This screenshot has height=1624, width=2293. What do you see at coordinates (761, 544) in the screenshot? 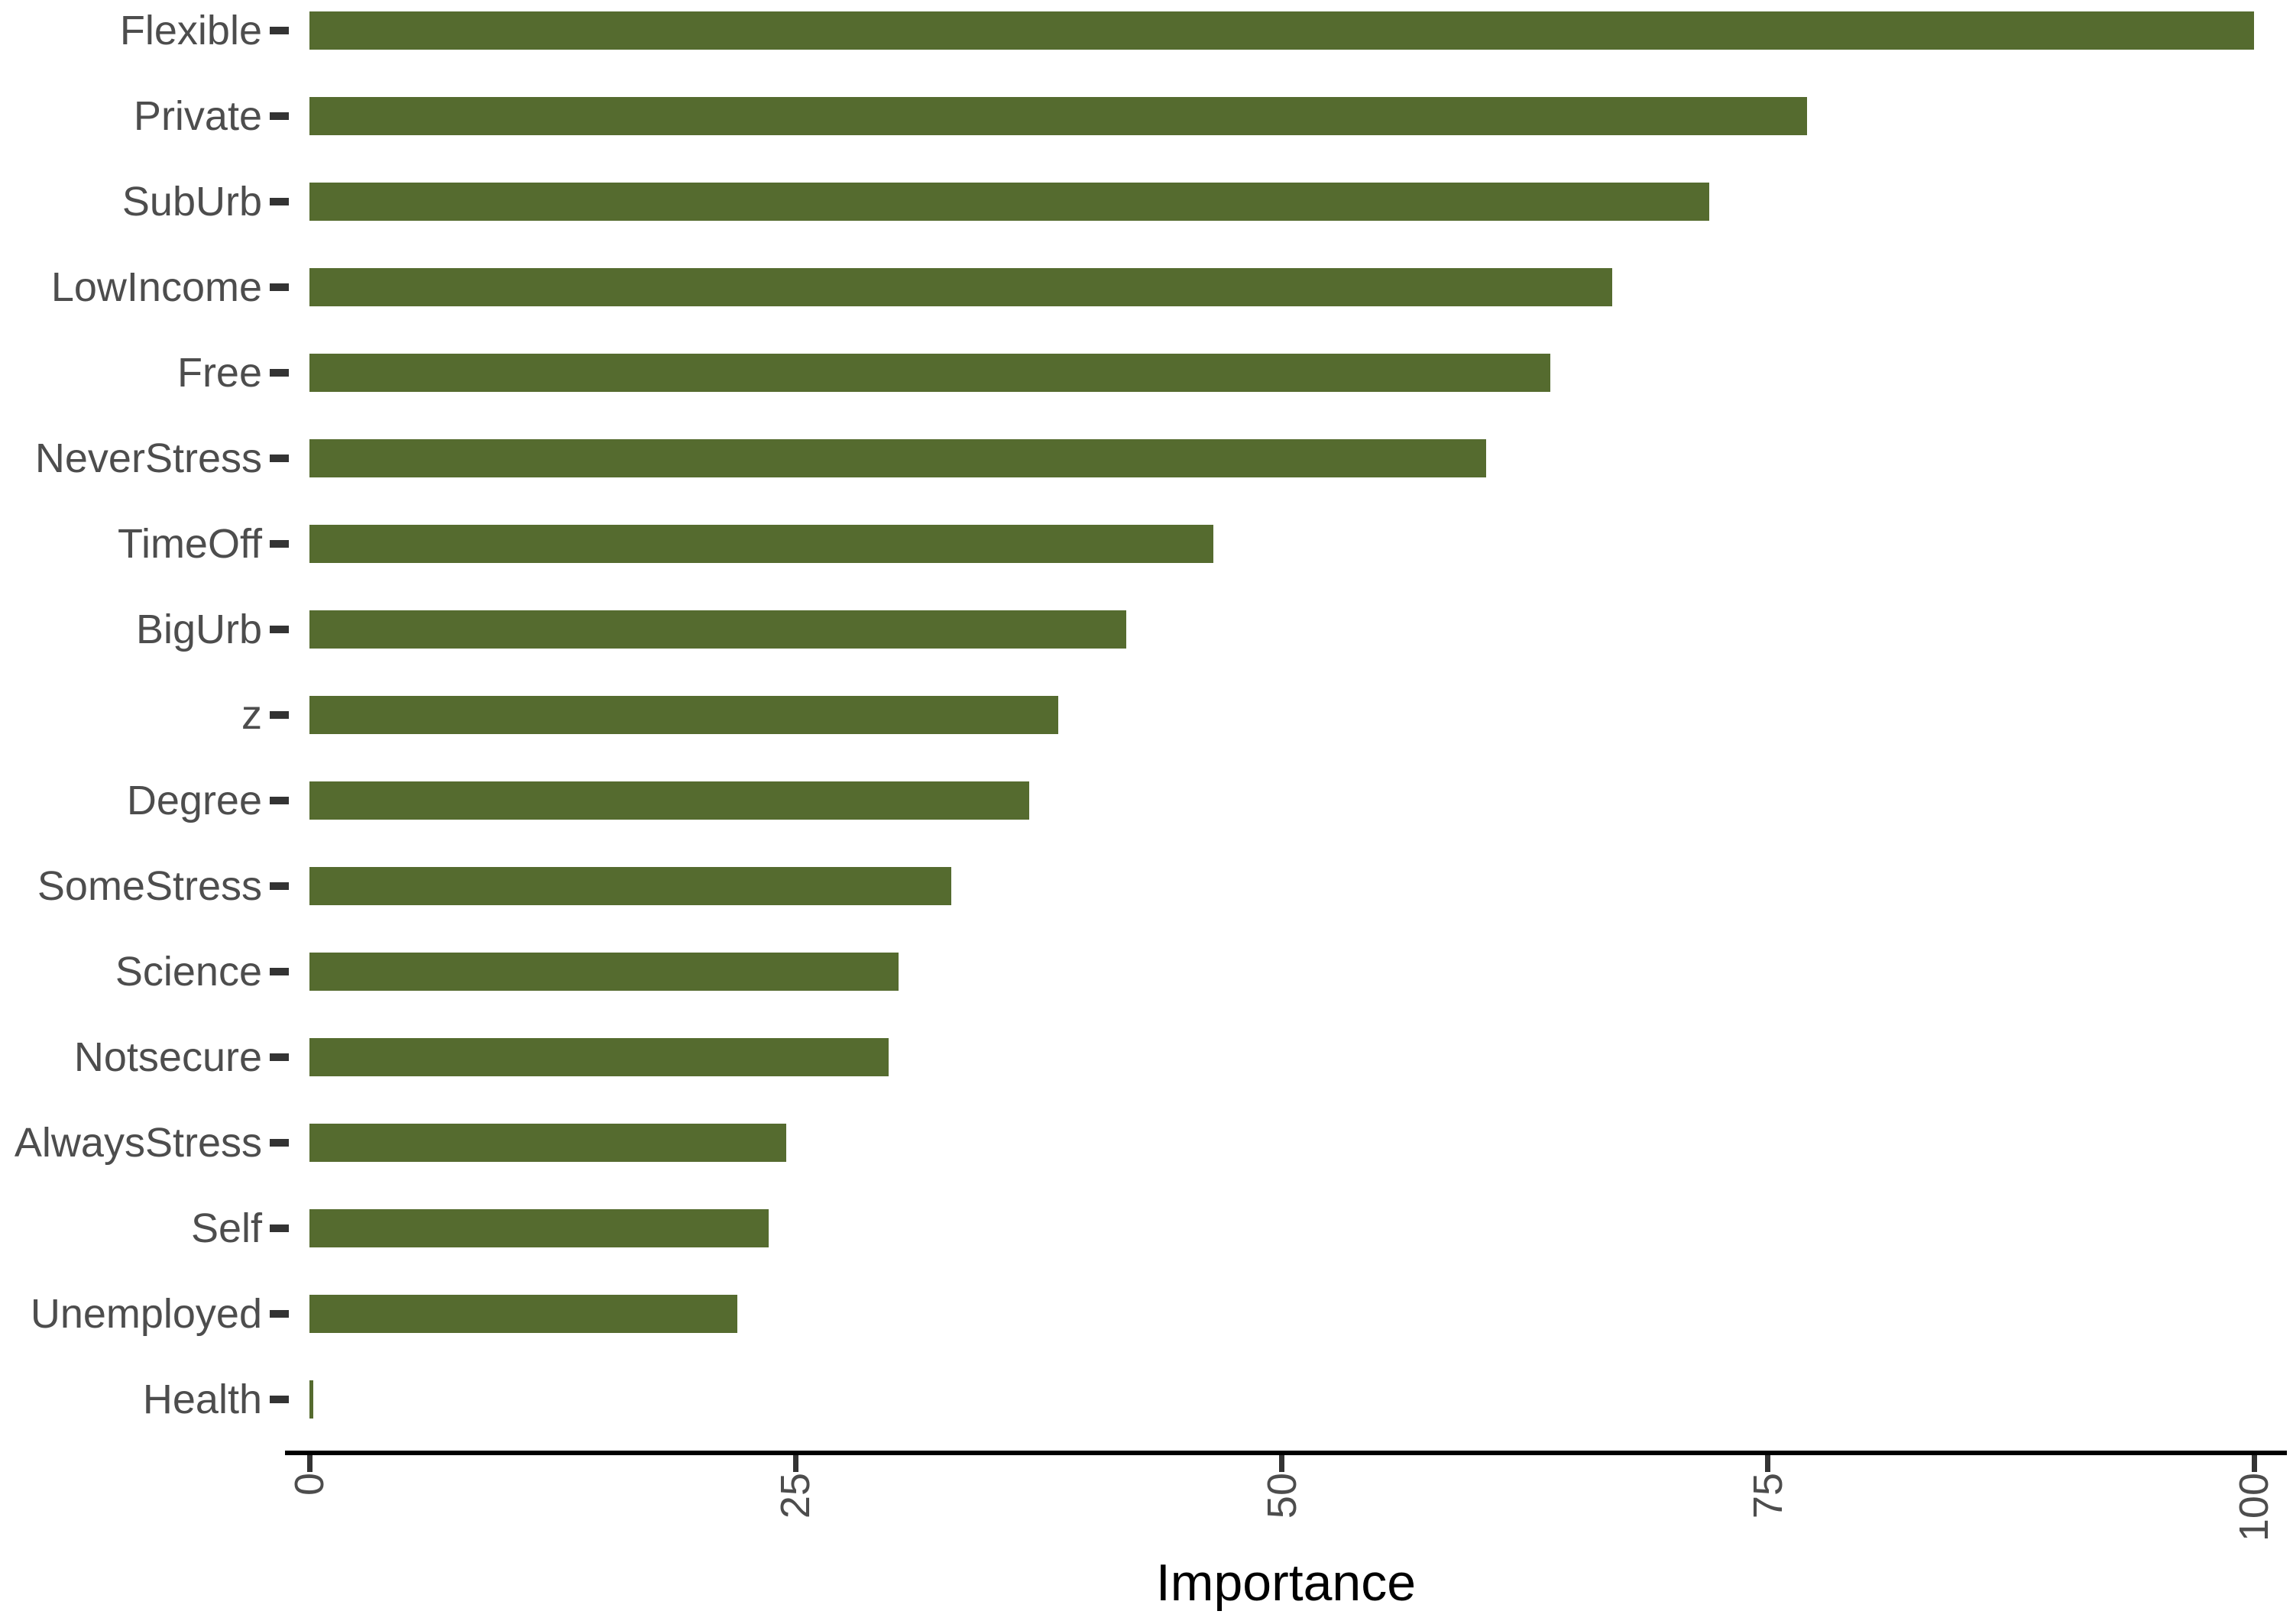
I see `bar-timeoff` at bounding box center [761, 544].